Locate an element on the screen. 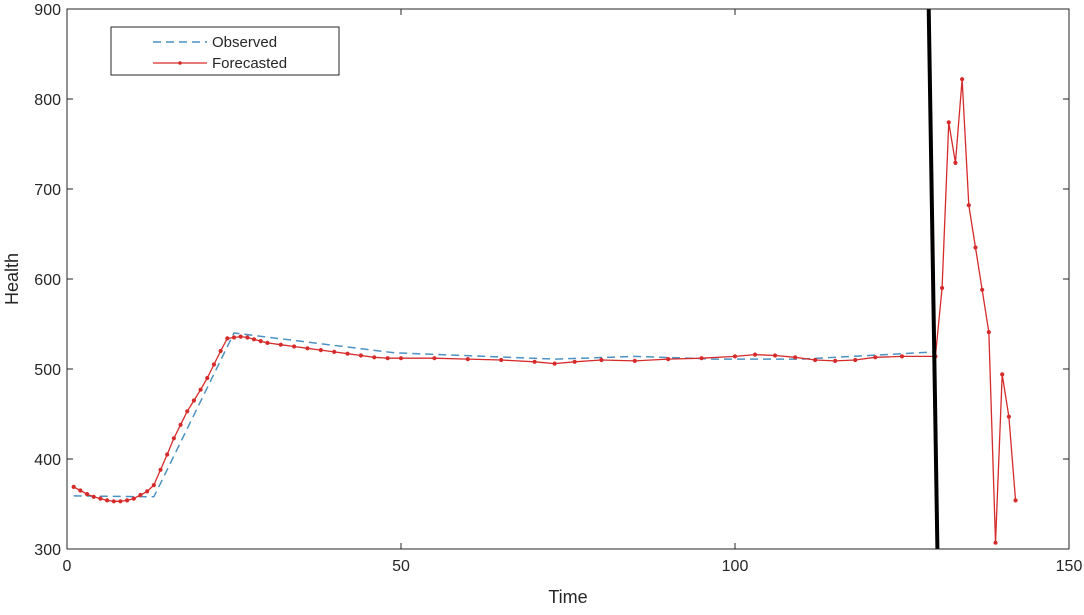  legend: Observed Forecasted is located at coordinates (225, 51).